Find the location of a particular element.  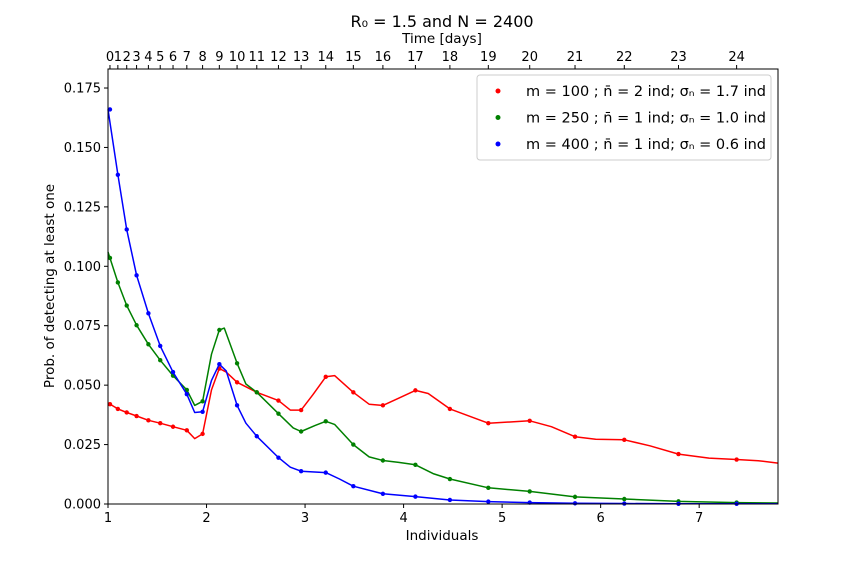

top-tick-label: 12 is located at coordinates (278, 57).